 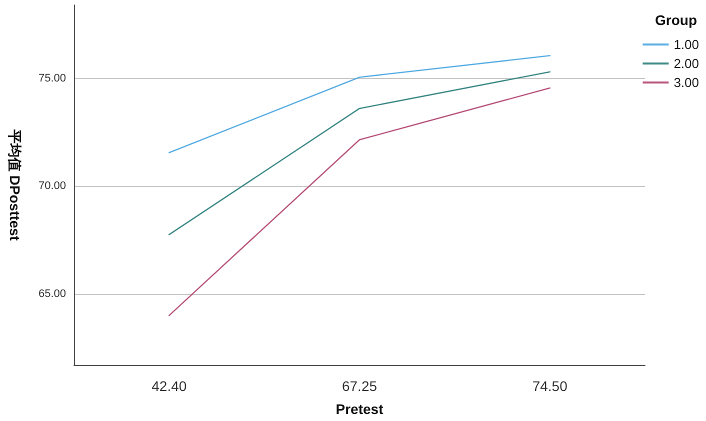 I want to click on legend-label: 3.00, so click(x=687, y=82).